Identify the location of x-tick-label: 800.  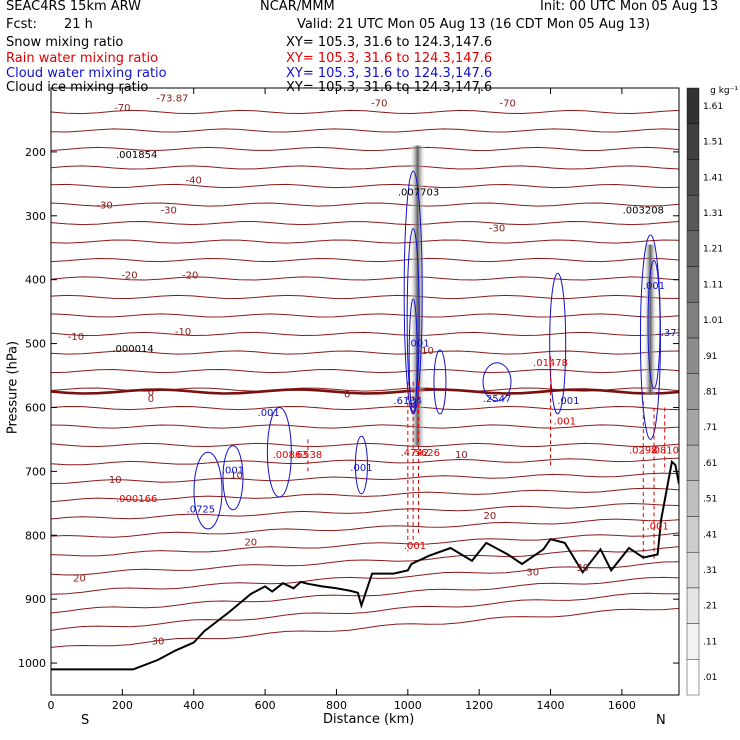
(336, 705).